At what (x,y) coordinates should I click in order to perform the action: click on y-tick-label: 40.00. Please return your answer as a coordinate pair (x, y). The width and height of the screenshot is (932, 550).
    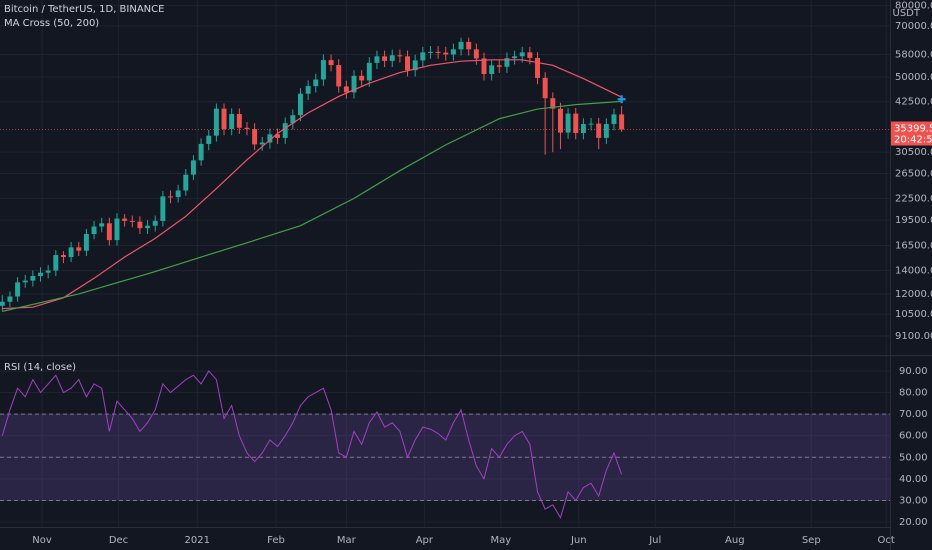
    Looking at the image, I should click on (913, 479).